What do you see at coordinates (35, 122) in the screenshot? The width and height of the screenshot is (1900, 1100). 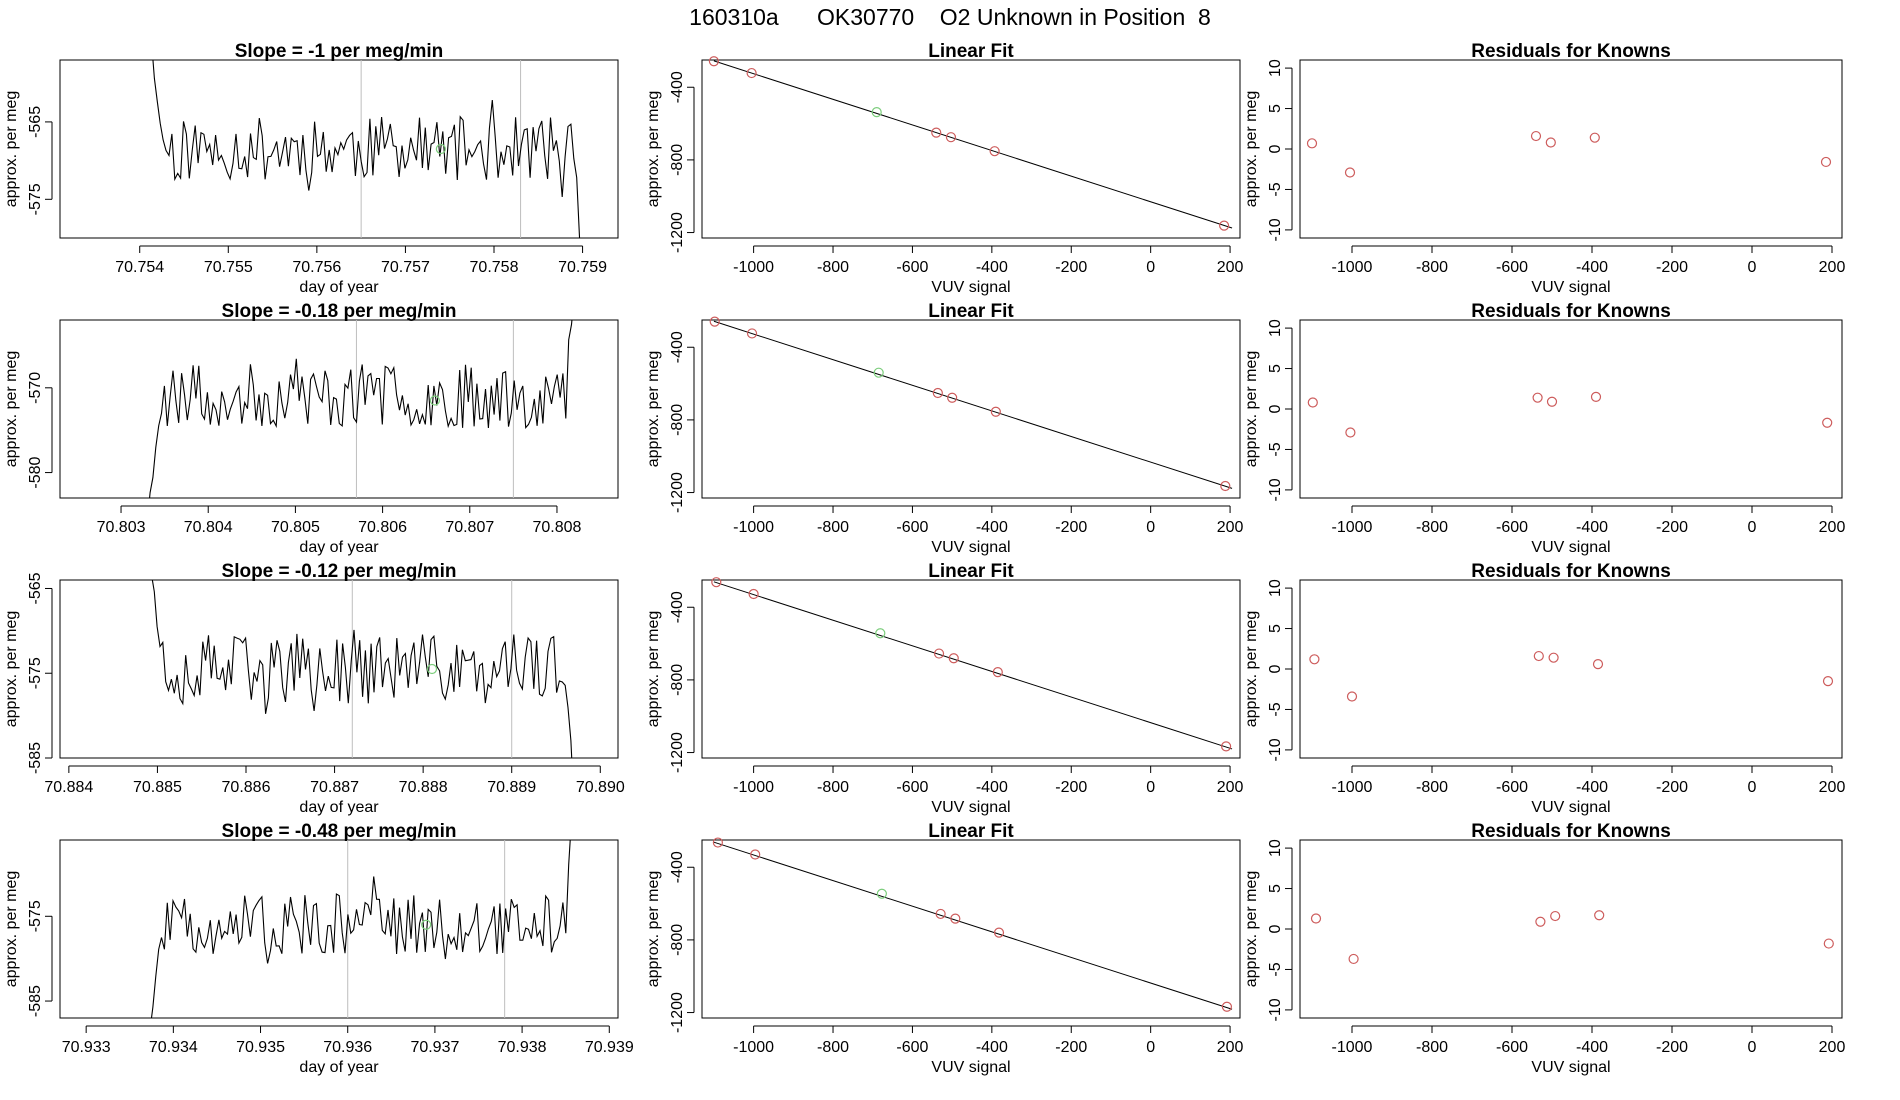 I see `y-tick-label: -565` at bounding box center [35, 122].